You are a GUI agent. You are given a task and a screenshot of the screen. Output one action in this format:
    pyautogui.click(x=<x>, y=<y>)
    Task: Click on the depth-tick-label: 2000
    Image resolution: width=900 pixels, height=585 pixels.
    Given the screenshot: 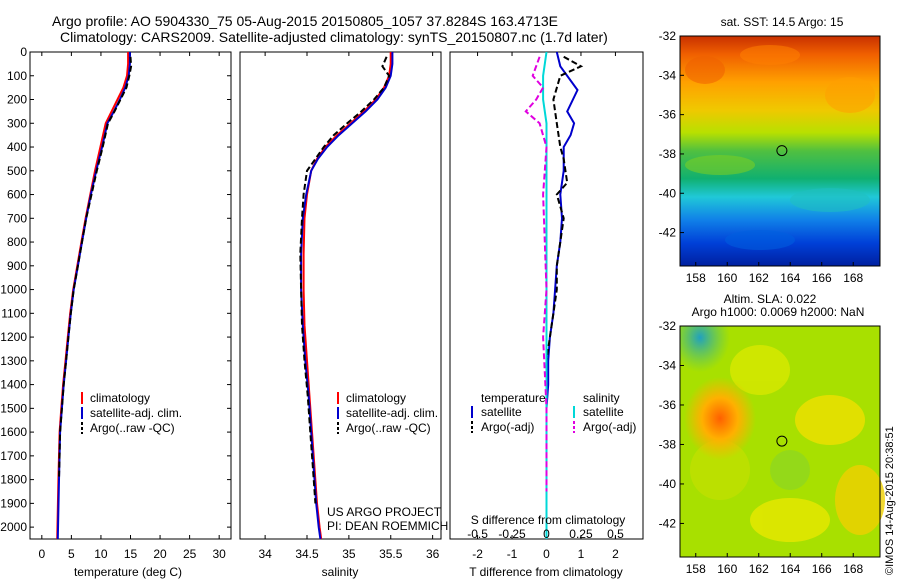 What is the action you would take?
    pyautogui.click(x=13, y=527)
    